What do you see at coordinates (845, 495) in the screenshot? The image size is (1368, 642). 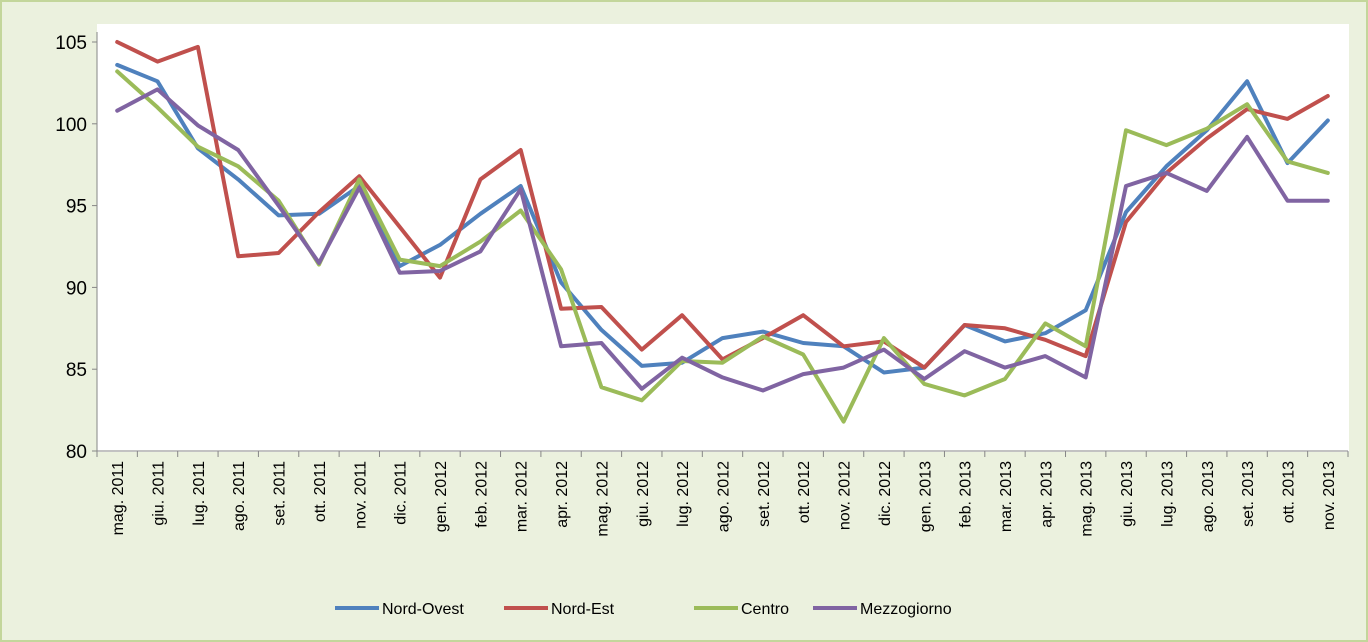 I see `x-tick-label: nov. 2012` at bounding box center [845, 495].